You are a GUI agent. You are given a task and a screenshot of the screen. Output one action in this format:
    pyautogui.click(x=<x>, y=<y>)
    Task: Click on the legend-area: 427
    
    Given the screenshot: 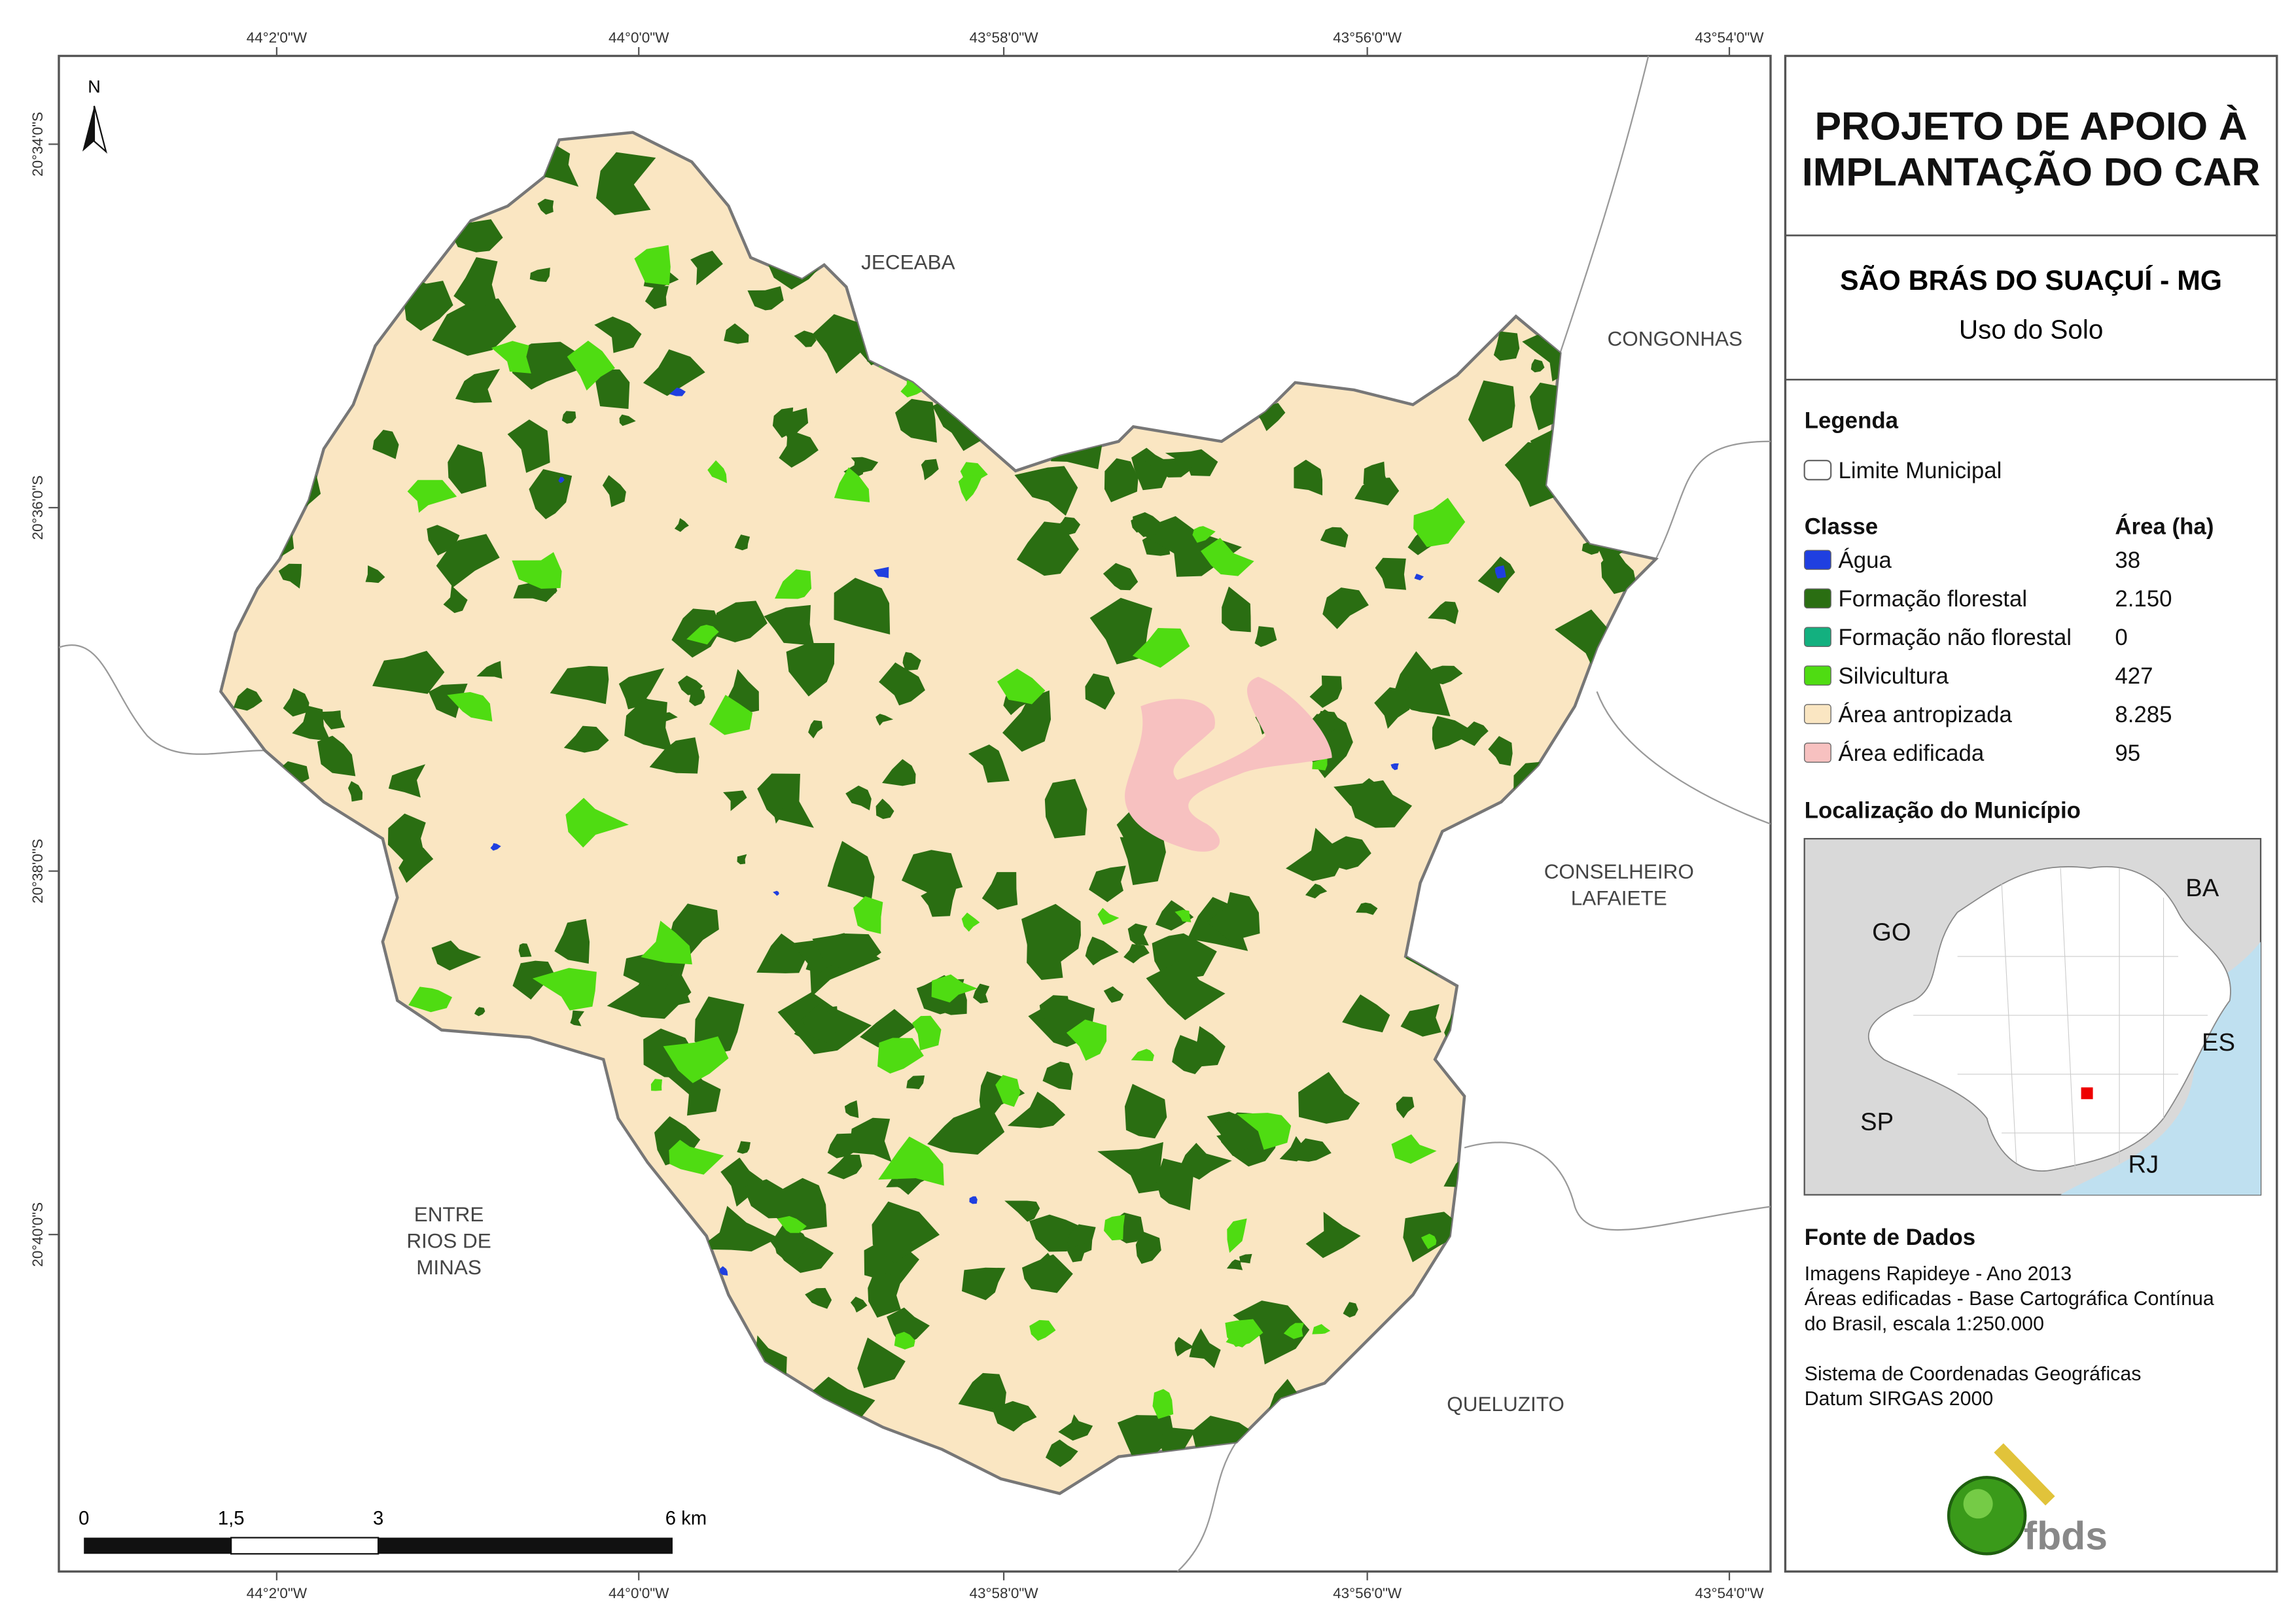 What is the action you would take?
    pyautogui.click(x=2134, y=676)
    